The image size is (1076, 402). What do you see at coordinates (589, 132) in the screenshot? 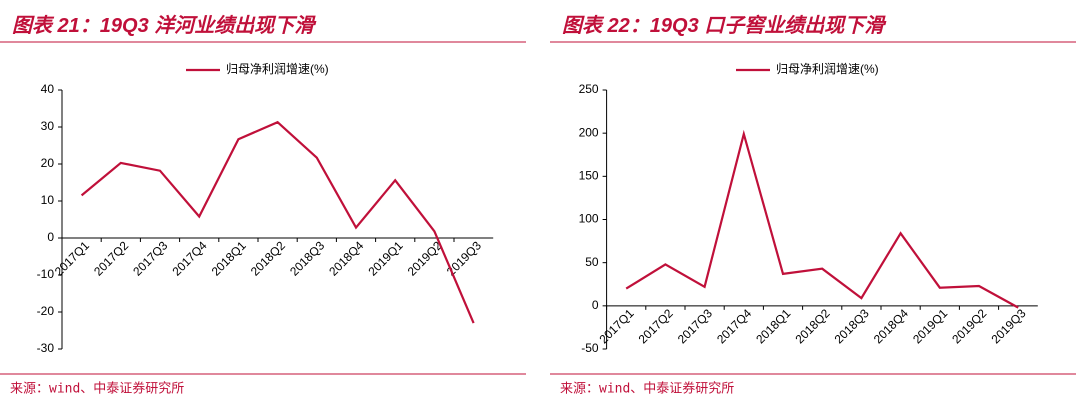
I see `y-tick-label: 200` at bounding box center [589, 132].